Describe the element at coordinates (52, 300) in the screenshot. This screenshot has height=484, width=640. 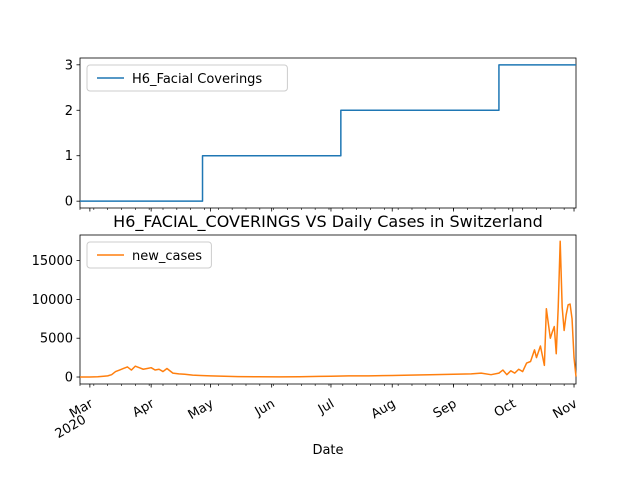
I see `y-tick-label: 10000` at that location.